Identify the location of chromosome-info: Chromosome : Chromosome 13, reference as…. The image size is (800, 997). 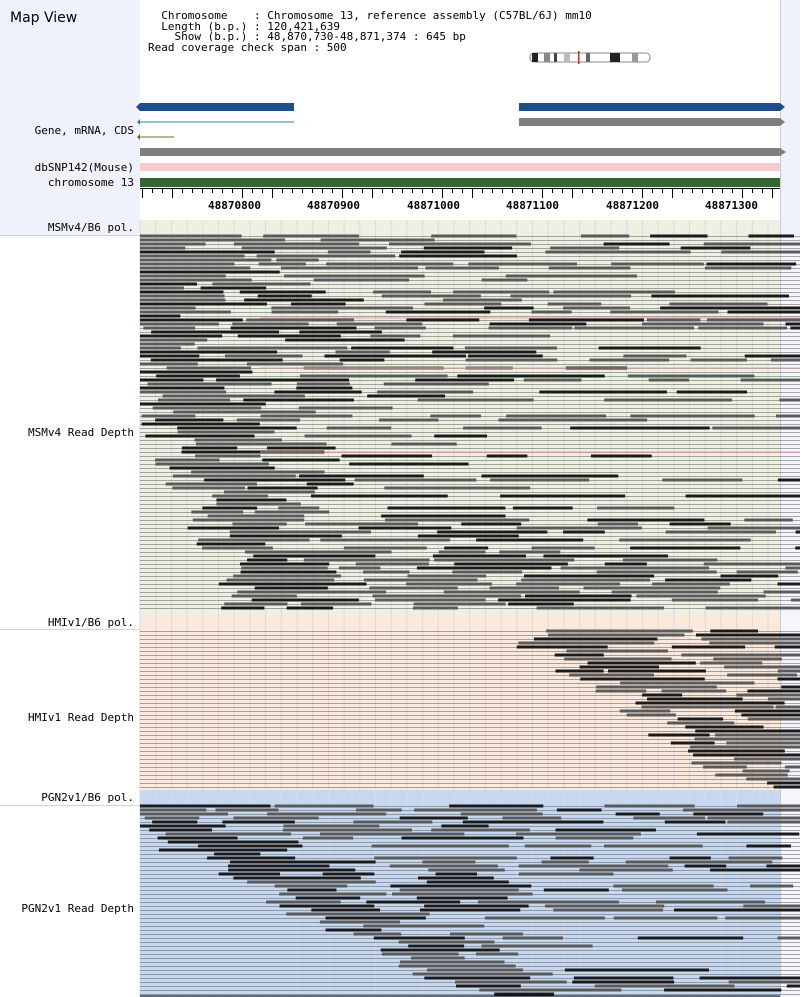
(370, 15).